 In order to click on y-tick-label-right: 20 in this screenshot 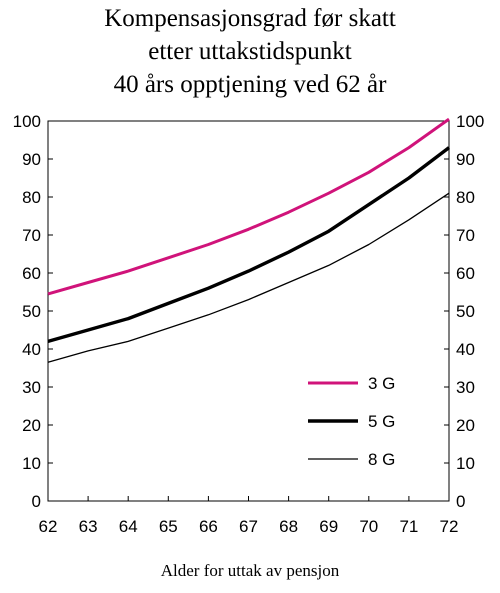, I will do `click(465, 425)`.